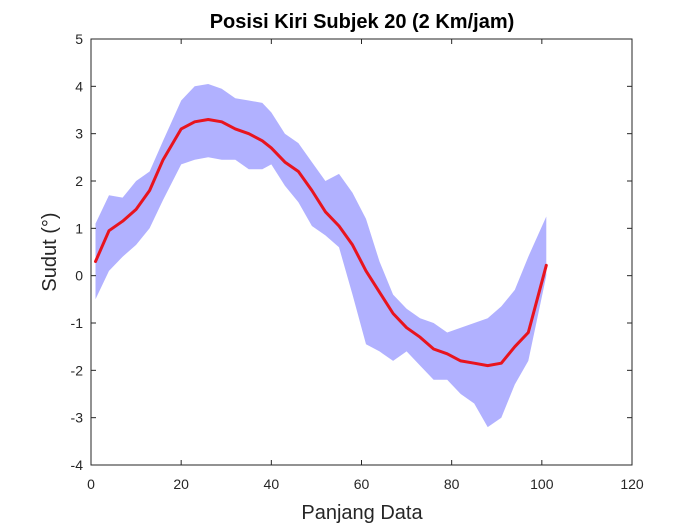  Describe the element at coordinates (79, 228) in the screenshot. I see `y-tick-label: 1` at that location.